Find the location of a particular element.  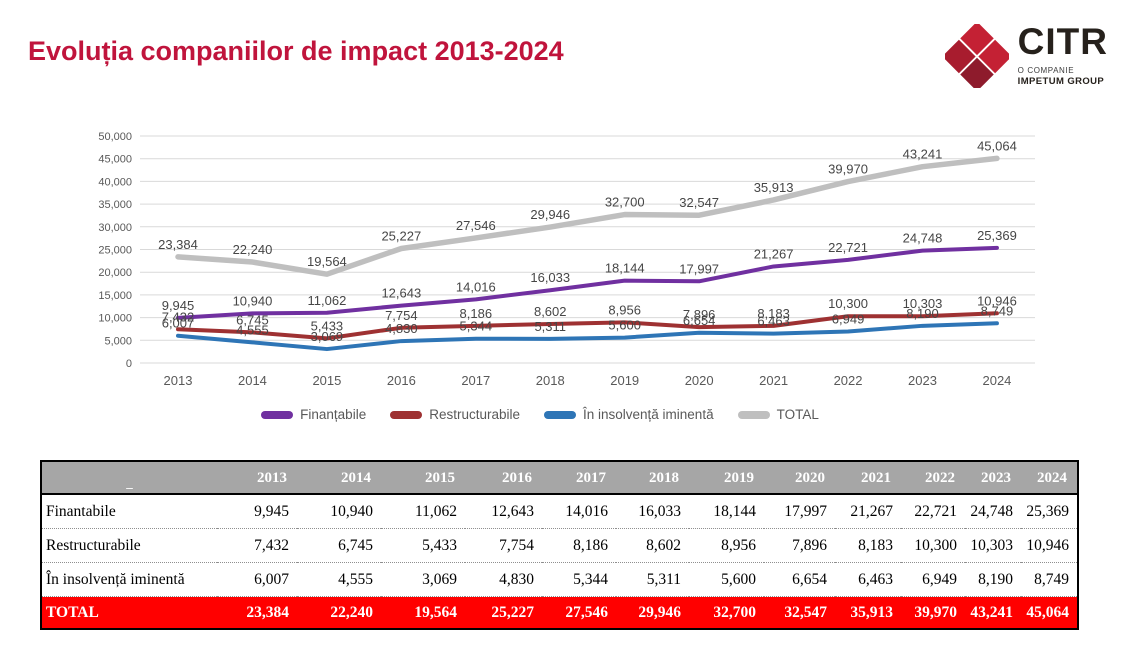

table-cell: 3,069 is located at coordinates (439, 579).